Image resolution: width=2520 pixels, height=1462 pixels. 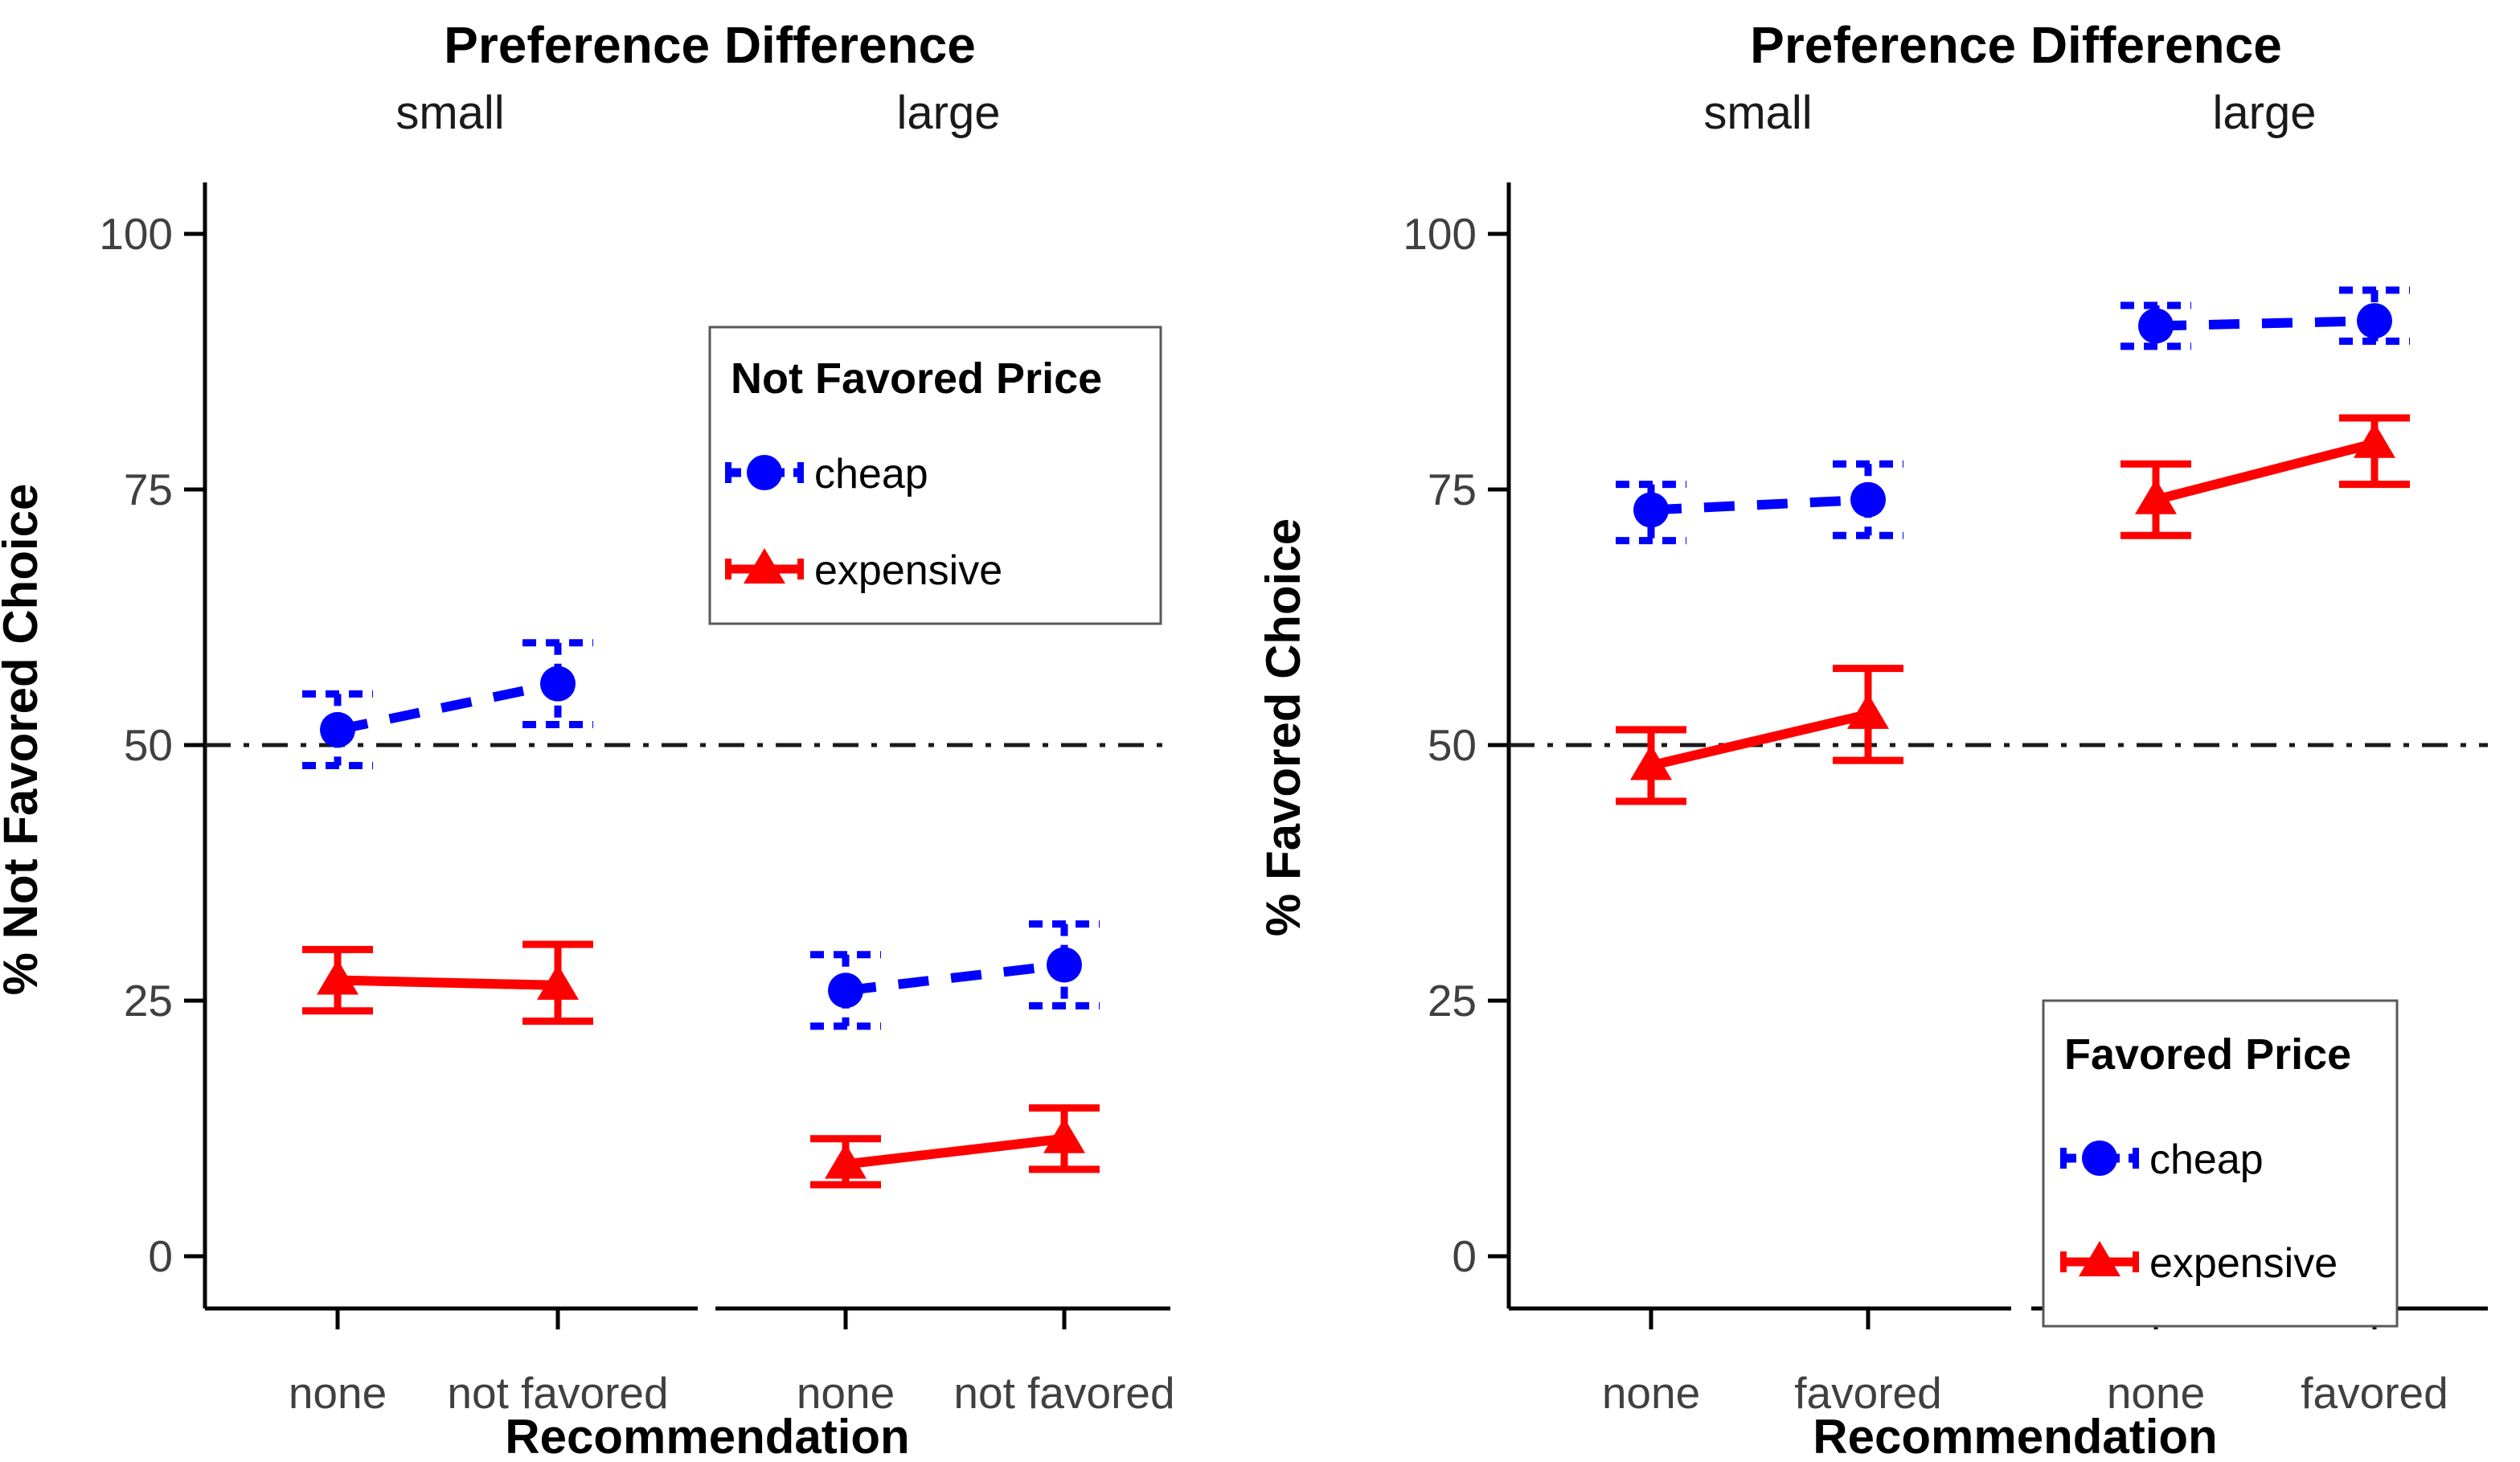 What do you see at coordinates (23, 740) in the screenshot?
I see `y-axis-title: % Not Favored Choice` at bounding box center [23, 740].